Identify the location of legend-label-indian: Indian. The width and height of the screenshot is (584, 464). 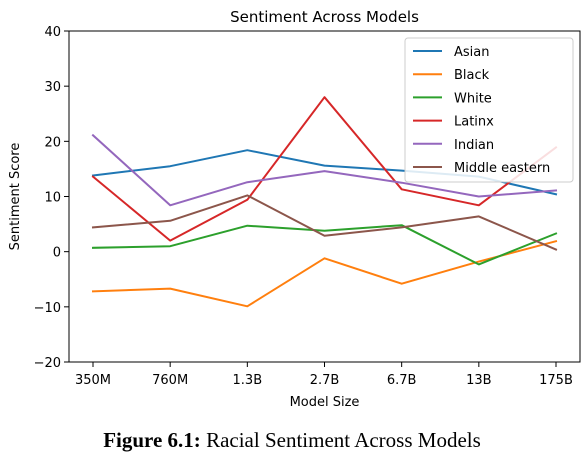
(474, 145).